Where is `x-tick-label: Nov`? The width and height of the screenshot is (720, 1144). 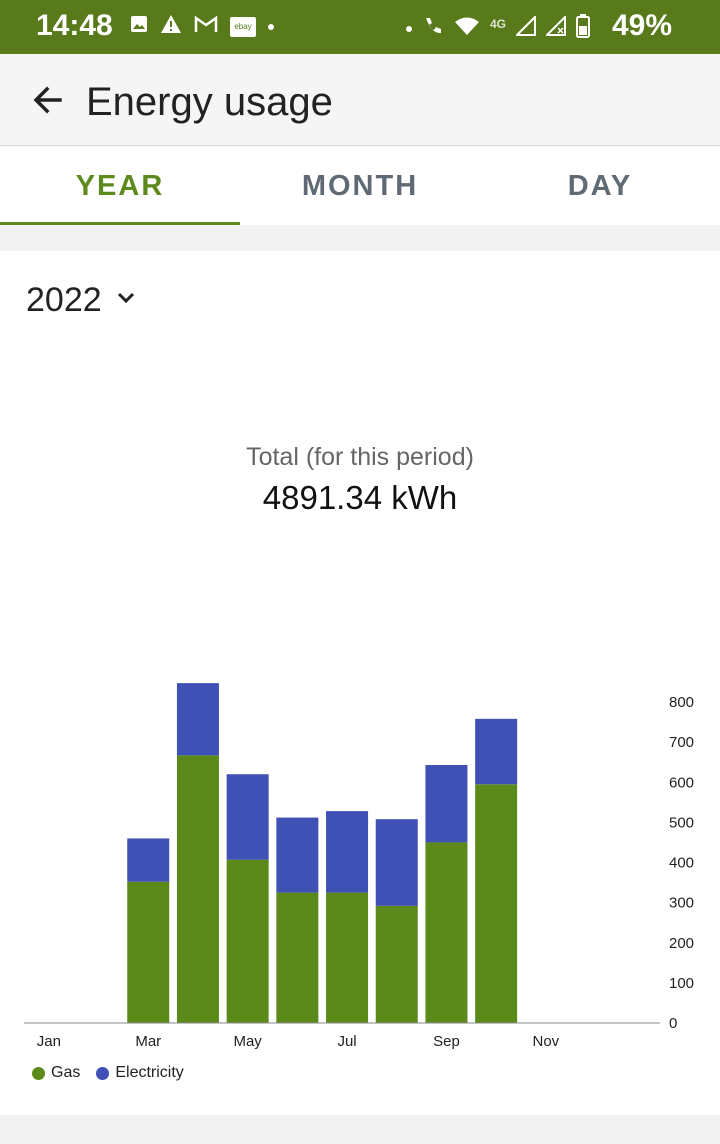 x-tick-label: Nov is located at coordinates (546, 1041).